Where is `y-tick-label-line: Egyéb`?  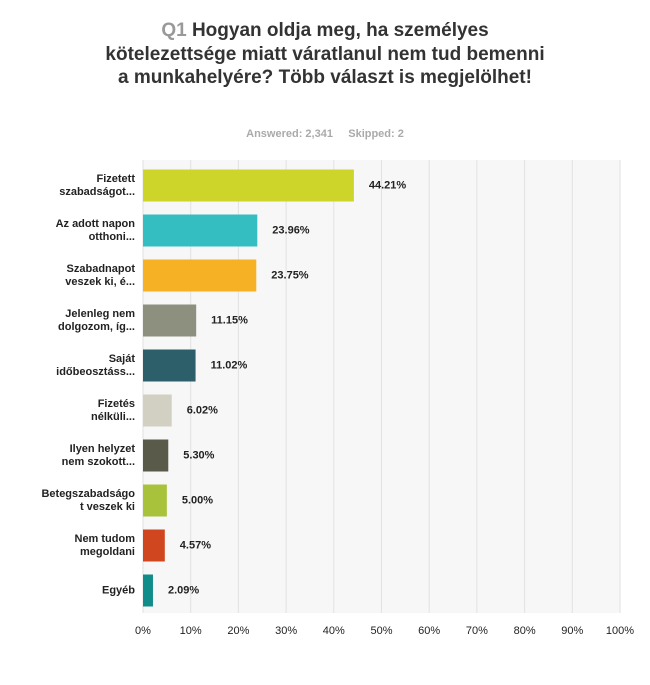
y-tick-label-line: Egyéb is located at coordinates (118, 590).